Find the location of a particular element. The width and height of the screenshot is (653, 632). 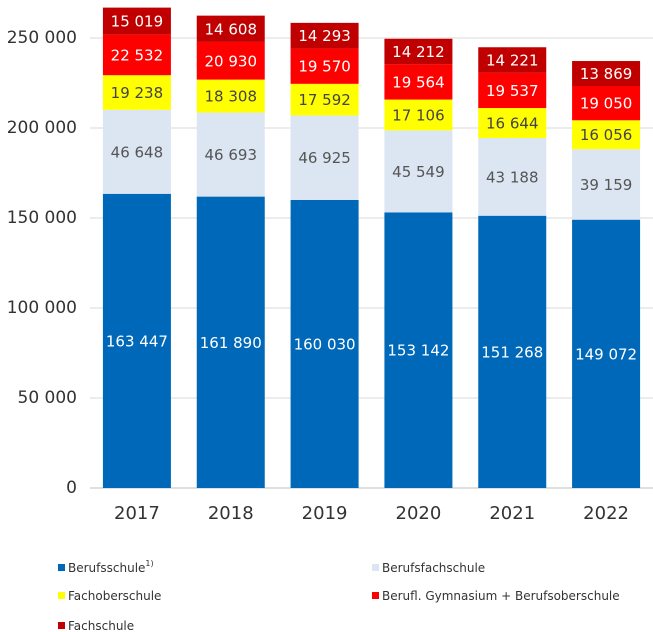

legend-label: Berufsfachschule is located at coordinates (433, 568).